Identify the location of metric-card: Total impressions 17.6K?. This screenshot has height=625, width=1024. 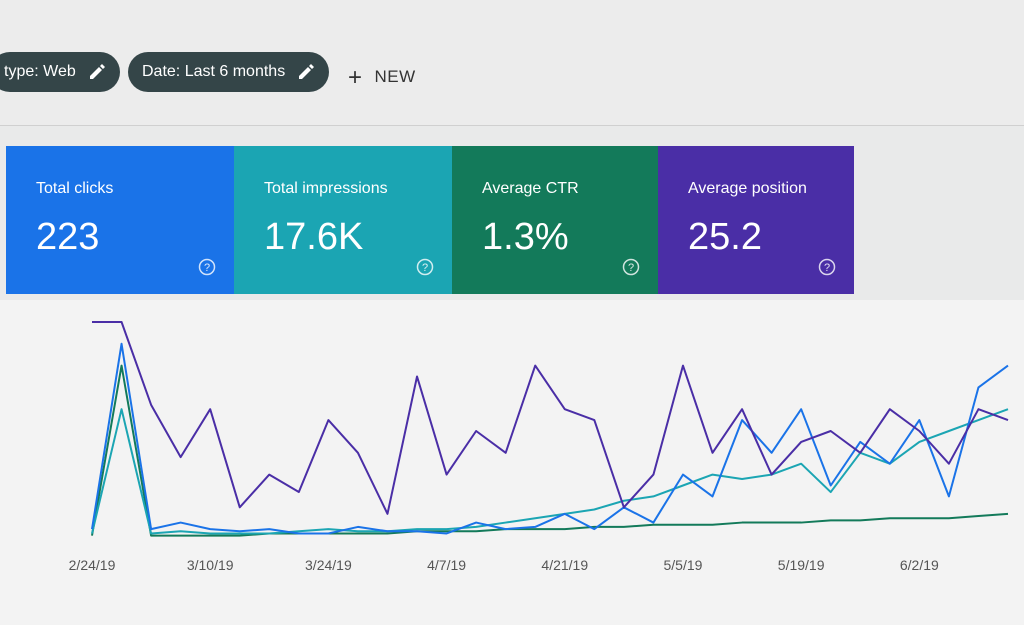
(343, 220).